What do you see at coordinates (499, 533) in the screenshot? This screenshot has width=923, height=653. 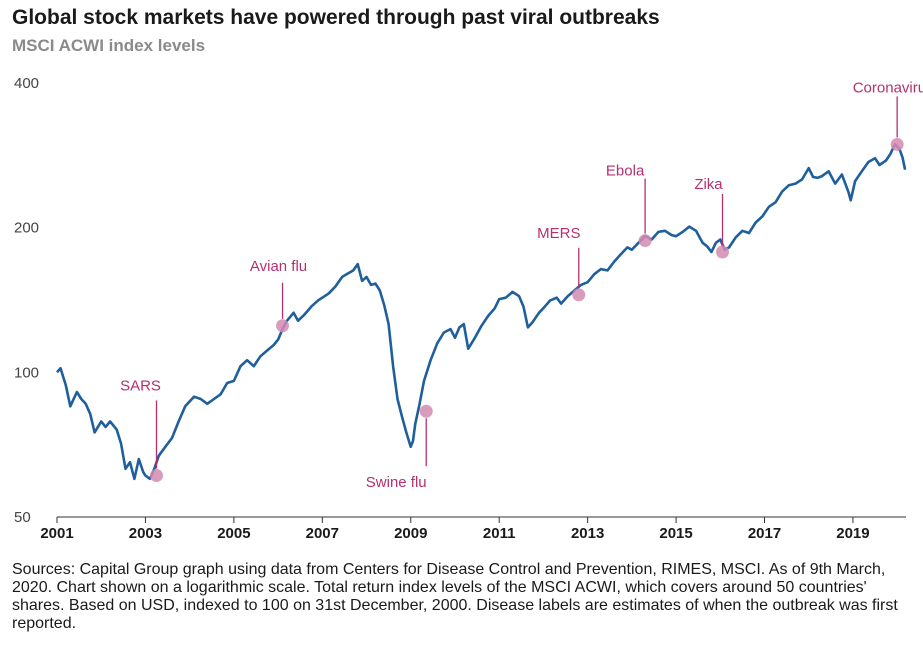 I see `x-tick-label: 2011` at bounding box center [499, 533].